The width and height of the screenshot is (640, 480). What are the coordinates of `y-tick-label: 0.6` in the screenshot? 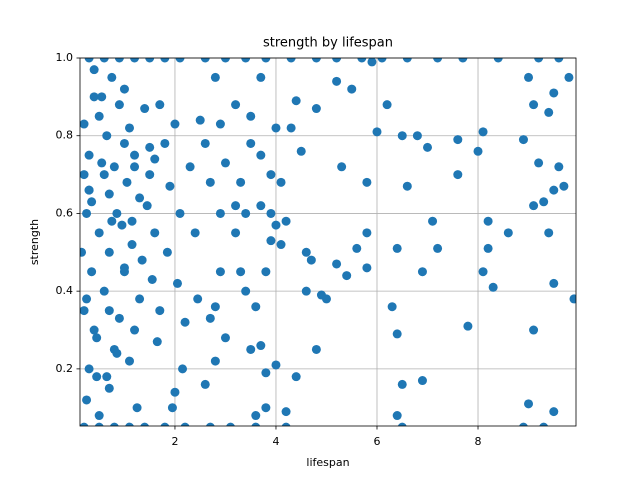 It's located at (65, 212).